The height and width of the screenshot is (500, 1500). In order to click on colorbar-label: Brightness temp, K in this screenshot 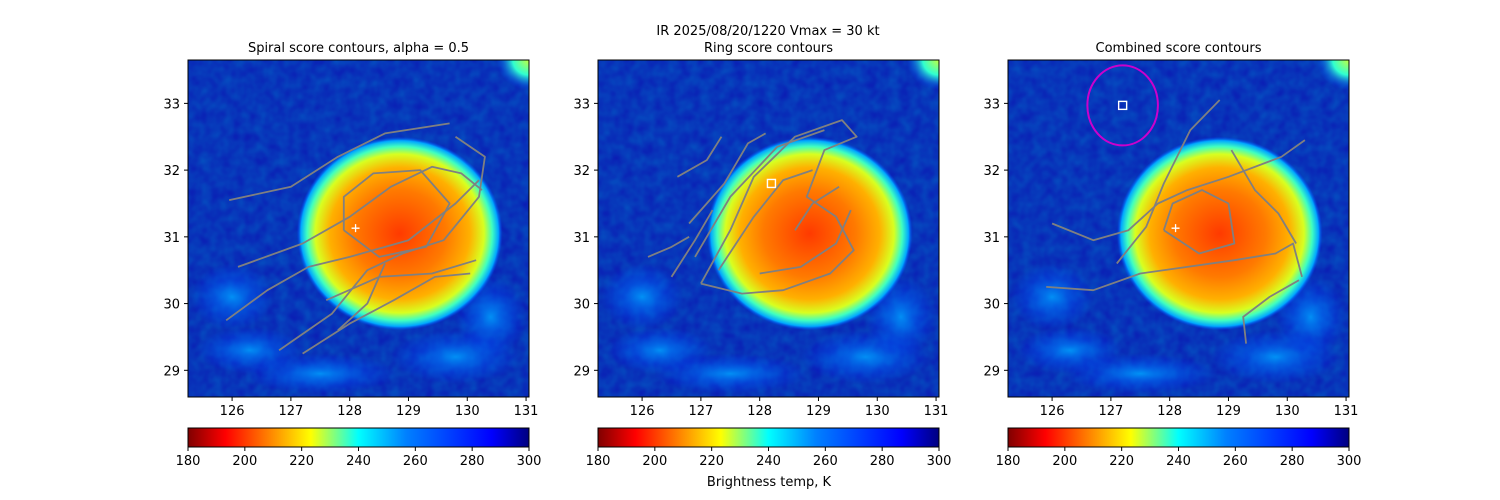, I will do `click(769, 482)`.